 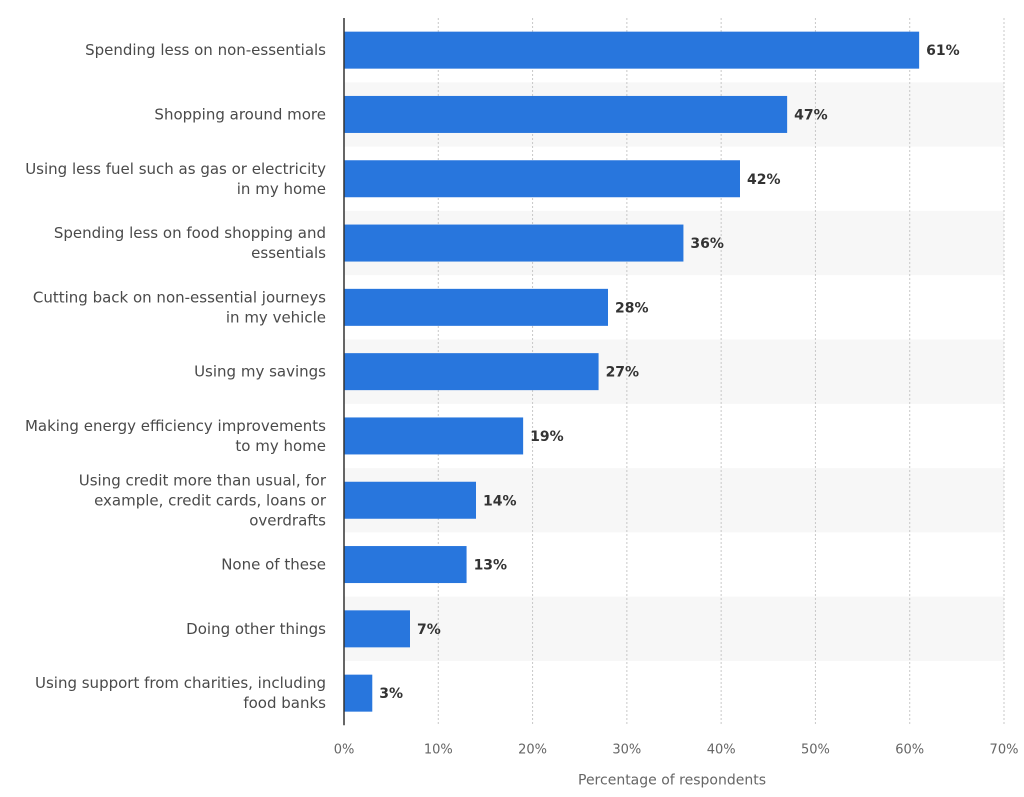 I want to click on value-label: 61%, so click(x=943, y=51).